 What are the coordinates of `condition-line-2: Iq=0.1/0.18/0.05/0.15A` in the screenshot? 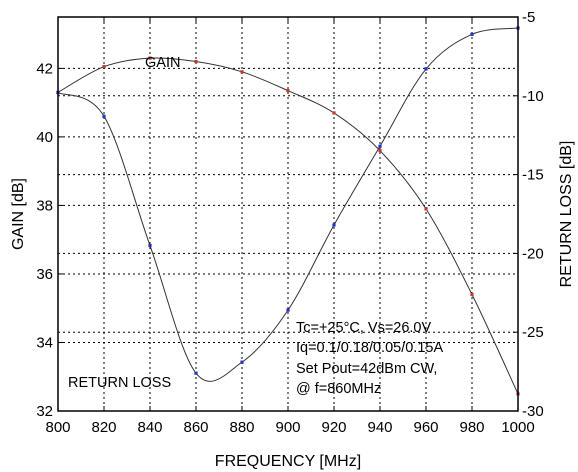 It's located at (369, 348).